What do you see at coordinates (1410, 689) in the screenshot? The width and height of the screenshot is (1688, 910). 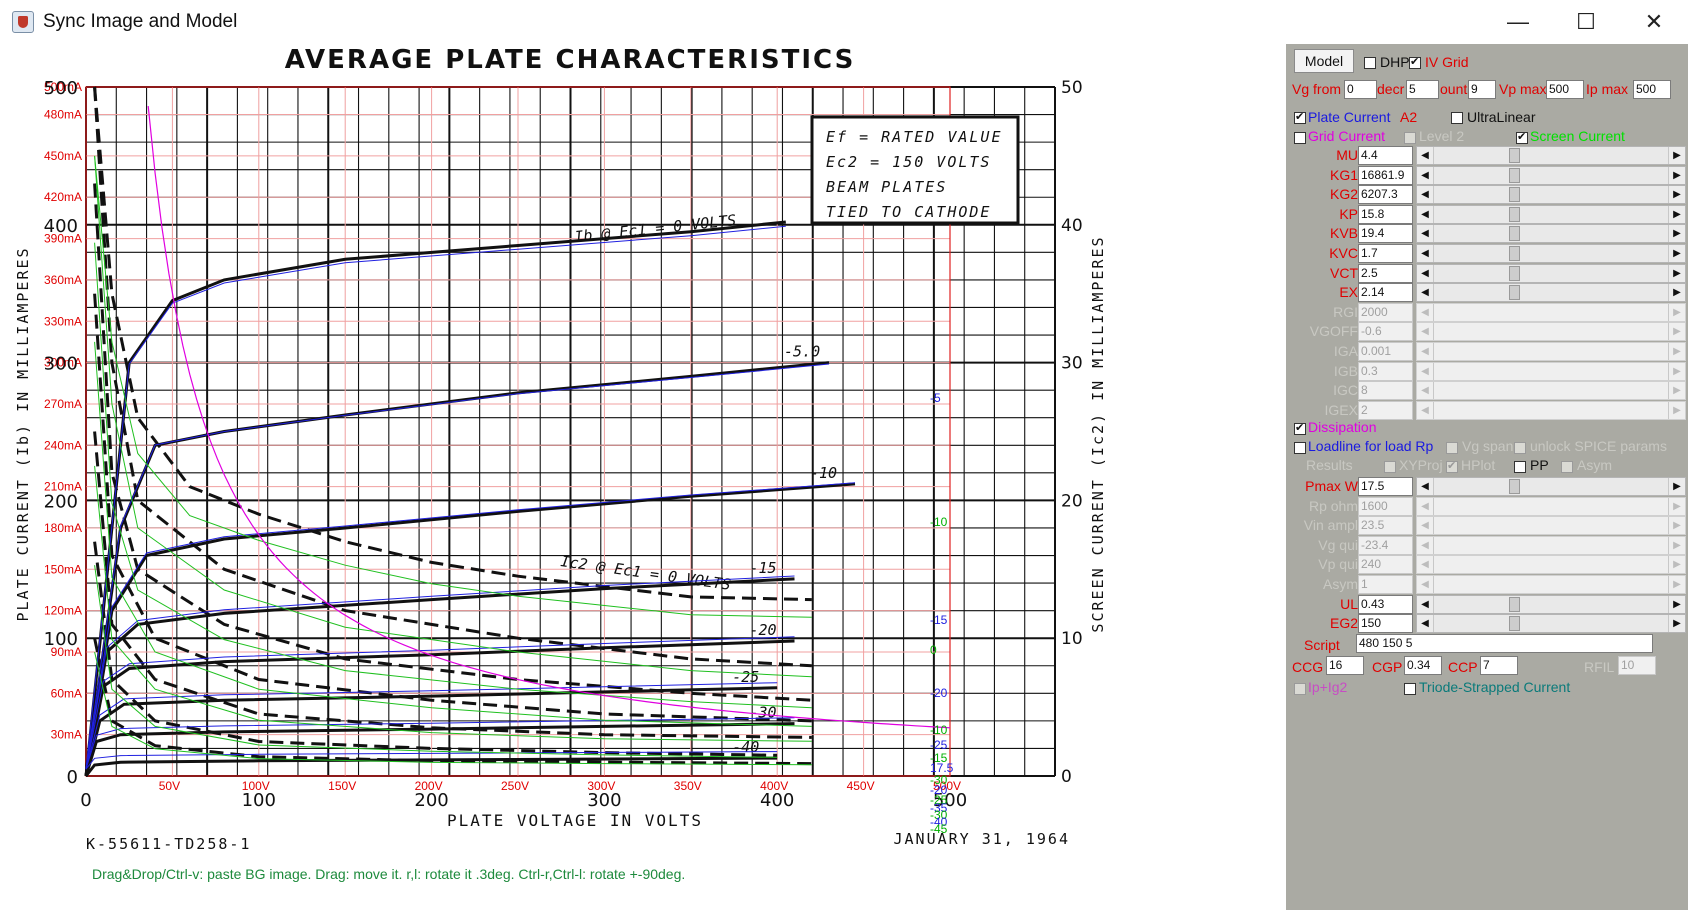 I see `triode-strapped-checkbox` at bounding box center [1410, 689].